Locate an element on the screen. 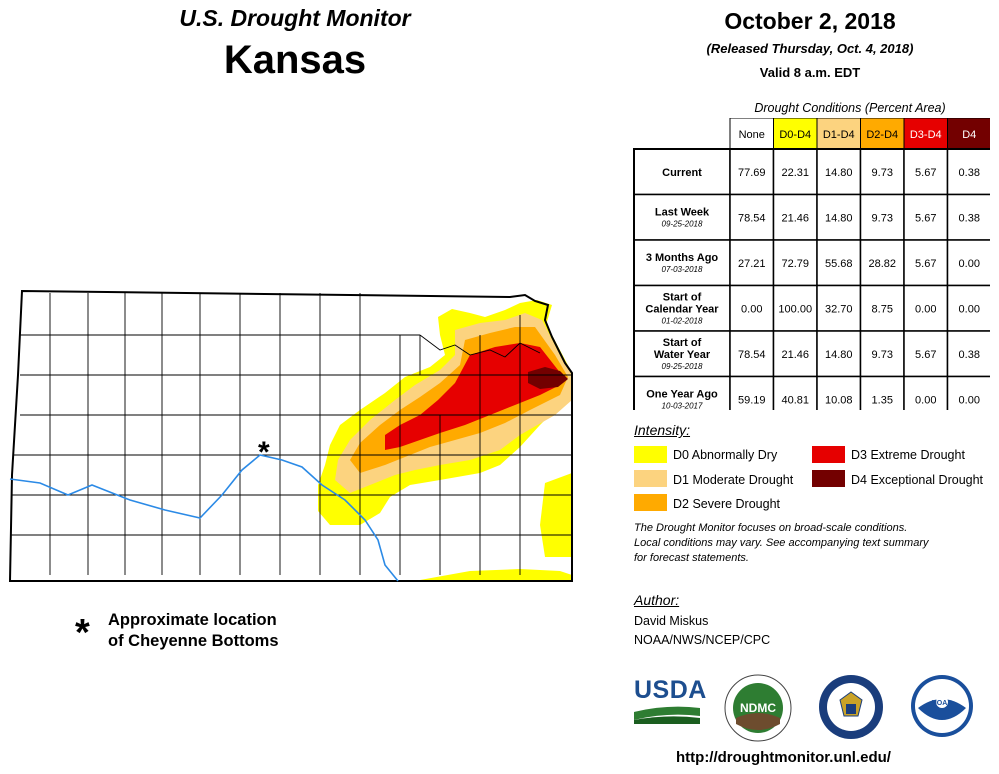  legend-label-d0: D0 Abnormally Dry is located at coordinates (725, 455).